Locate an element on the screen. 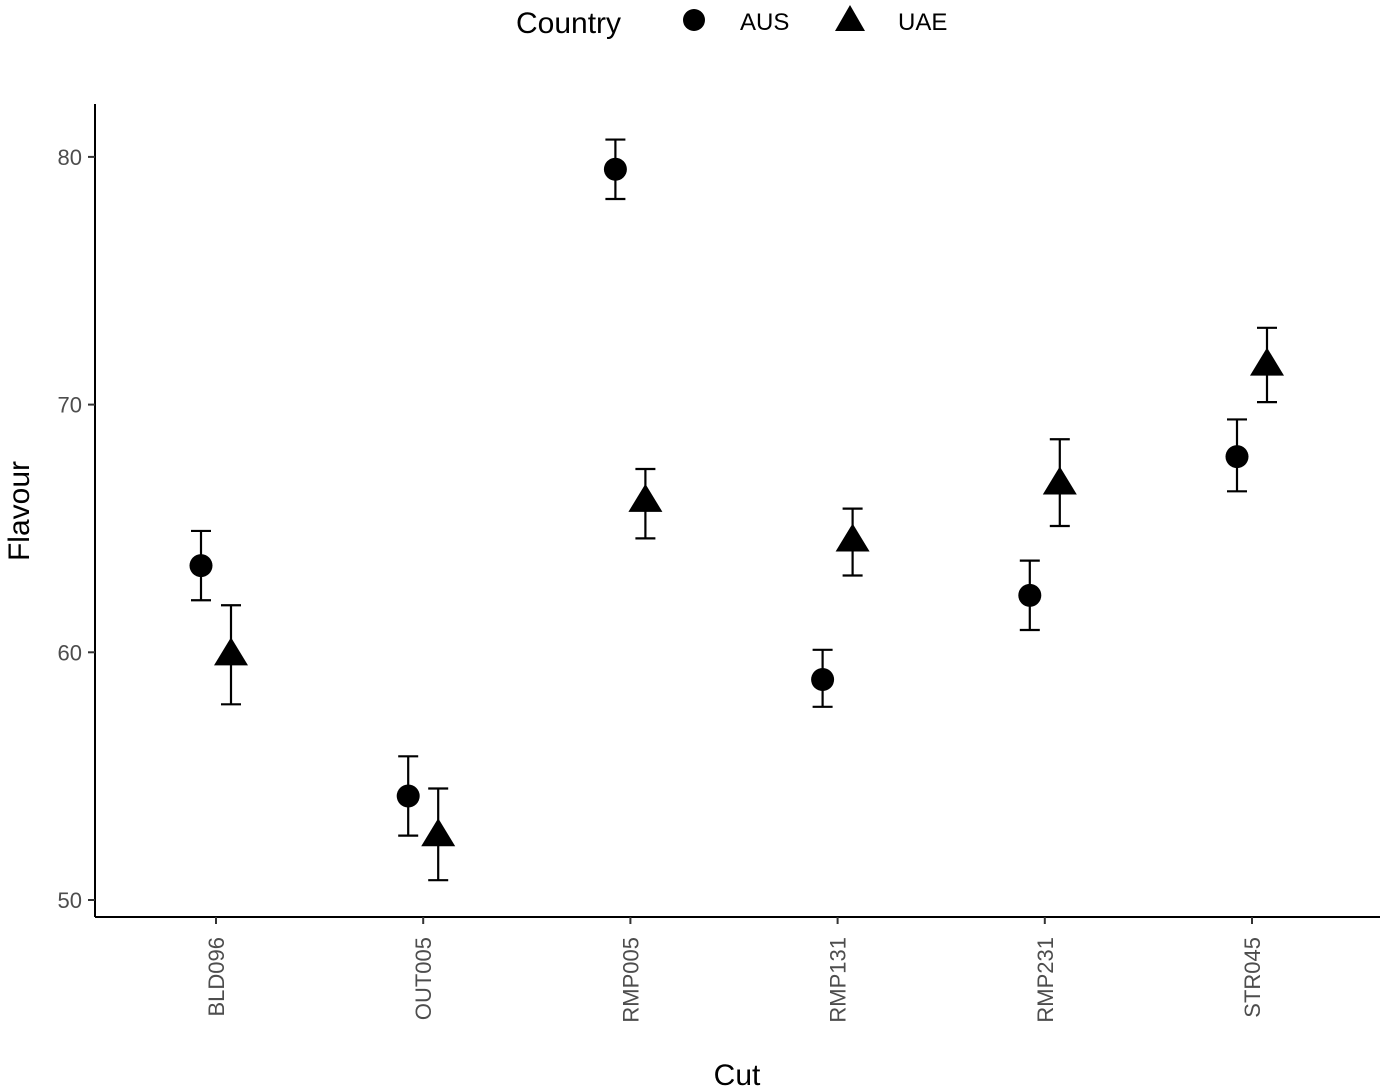 Image resolution: width=1380 pixels, height=1090 pixels. legend-marker-aus is located at coordinates (694, 20).